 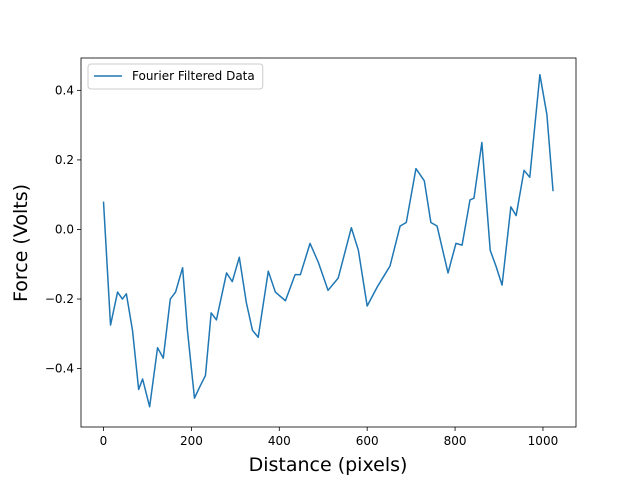 I want to click on y-axis-label: Force (Volts), so click(x=21, y=243).